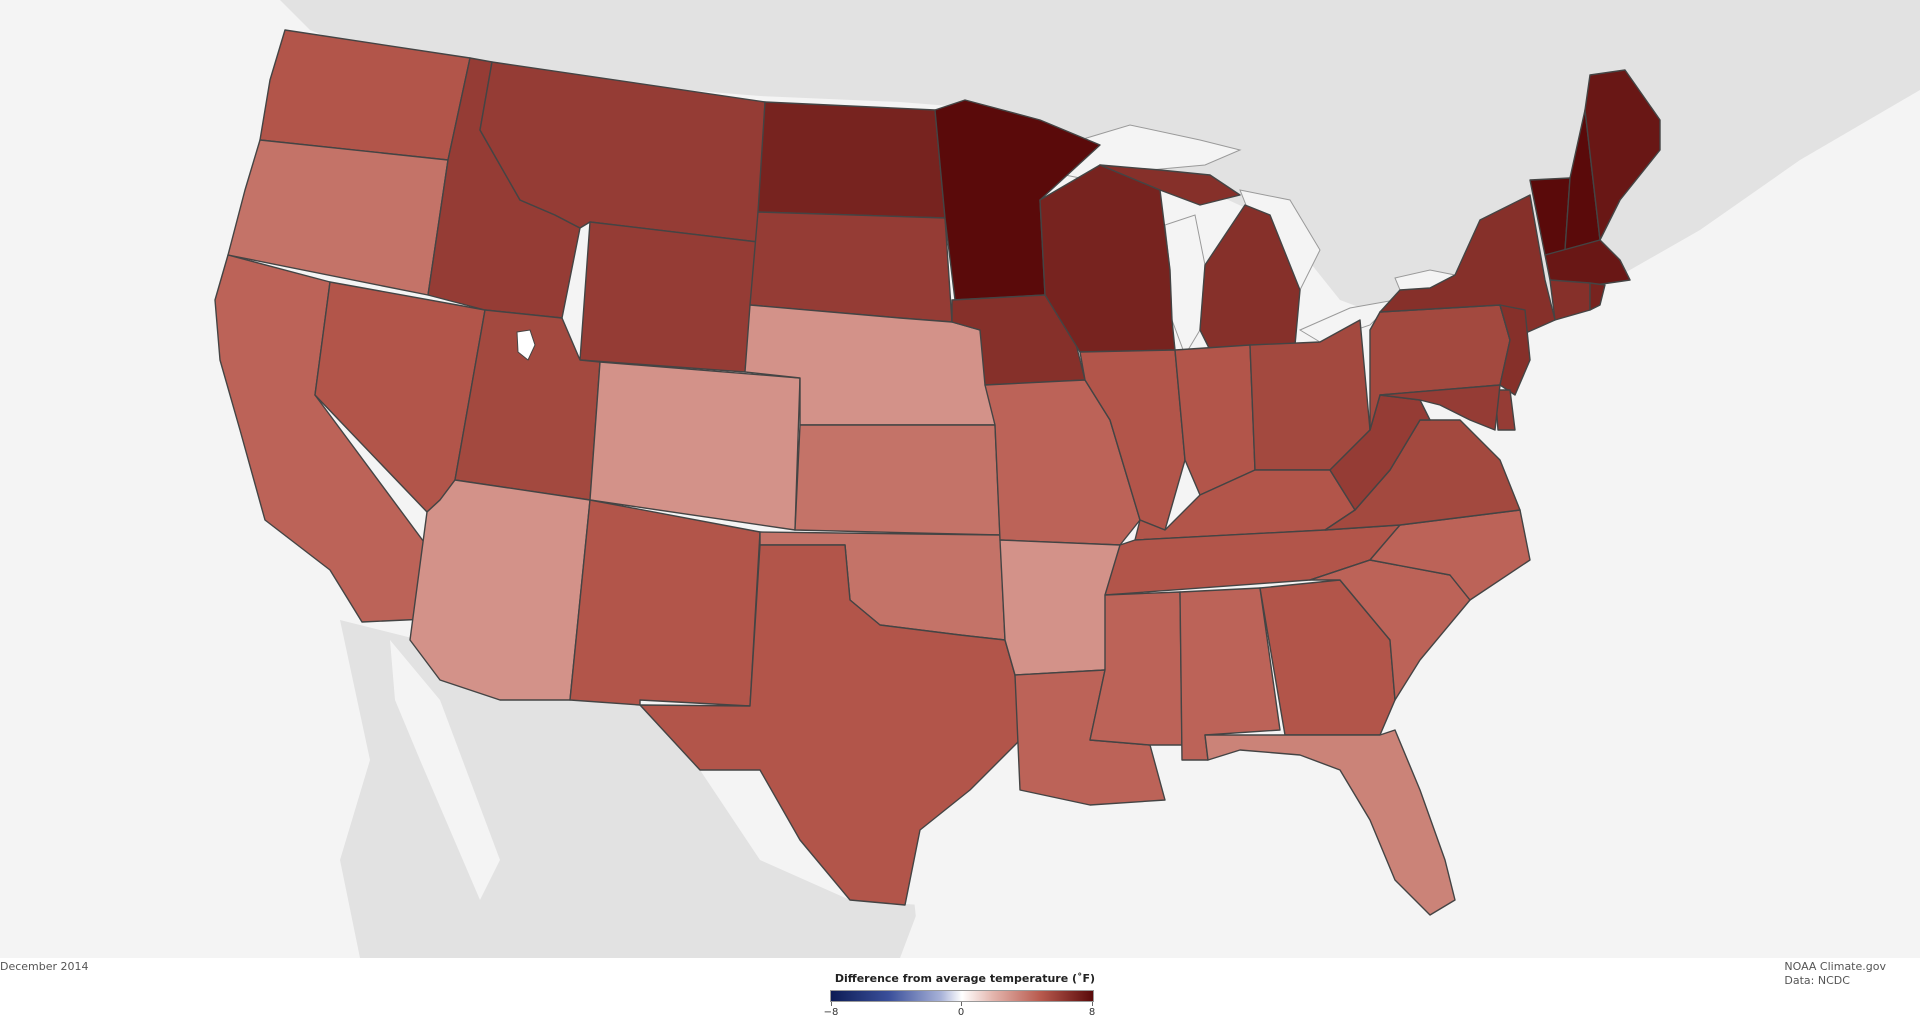  Describe the element at coordinates (44, 966) in the screenshot. I see `map-date-label: December 2014` at that location.